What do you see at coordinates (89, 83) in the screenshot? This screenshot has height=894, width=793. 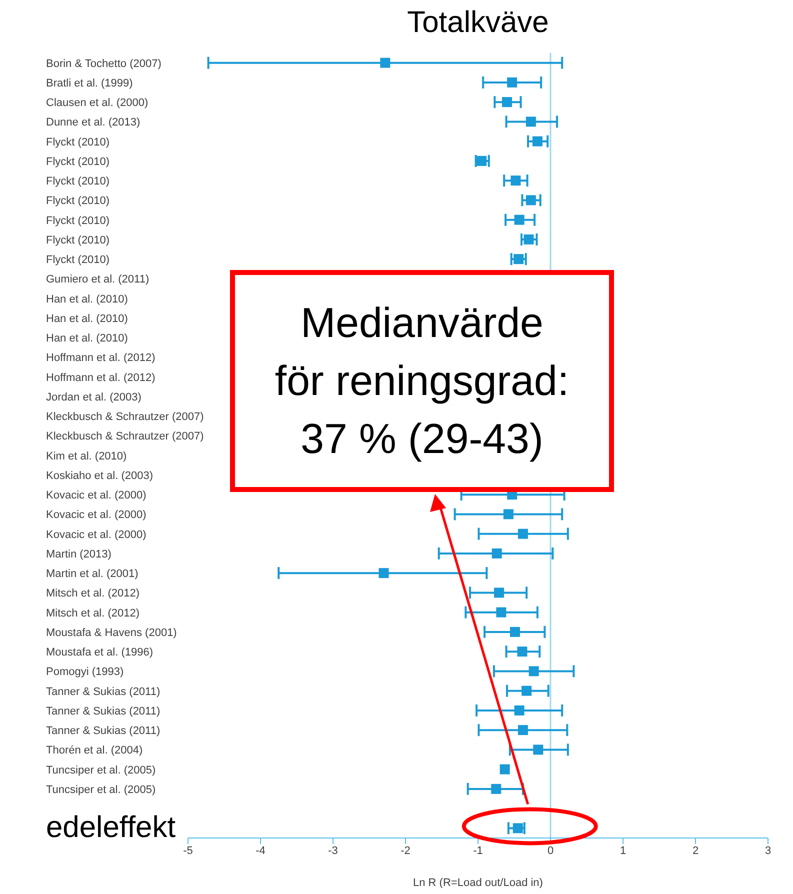 I see `y-tick-label: Bratli et al. (1999)` at bounding box center [89, 83].